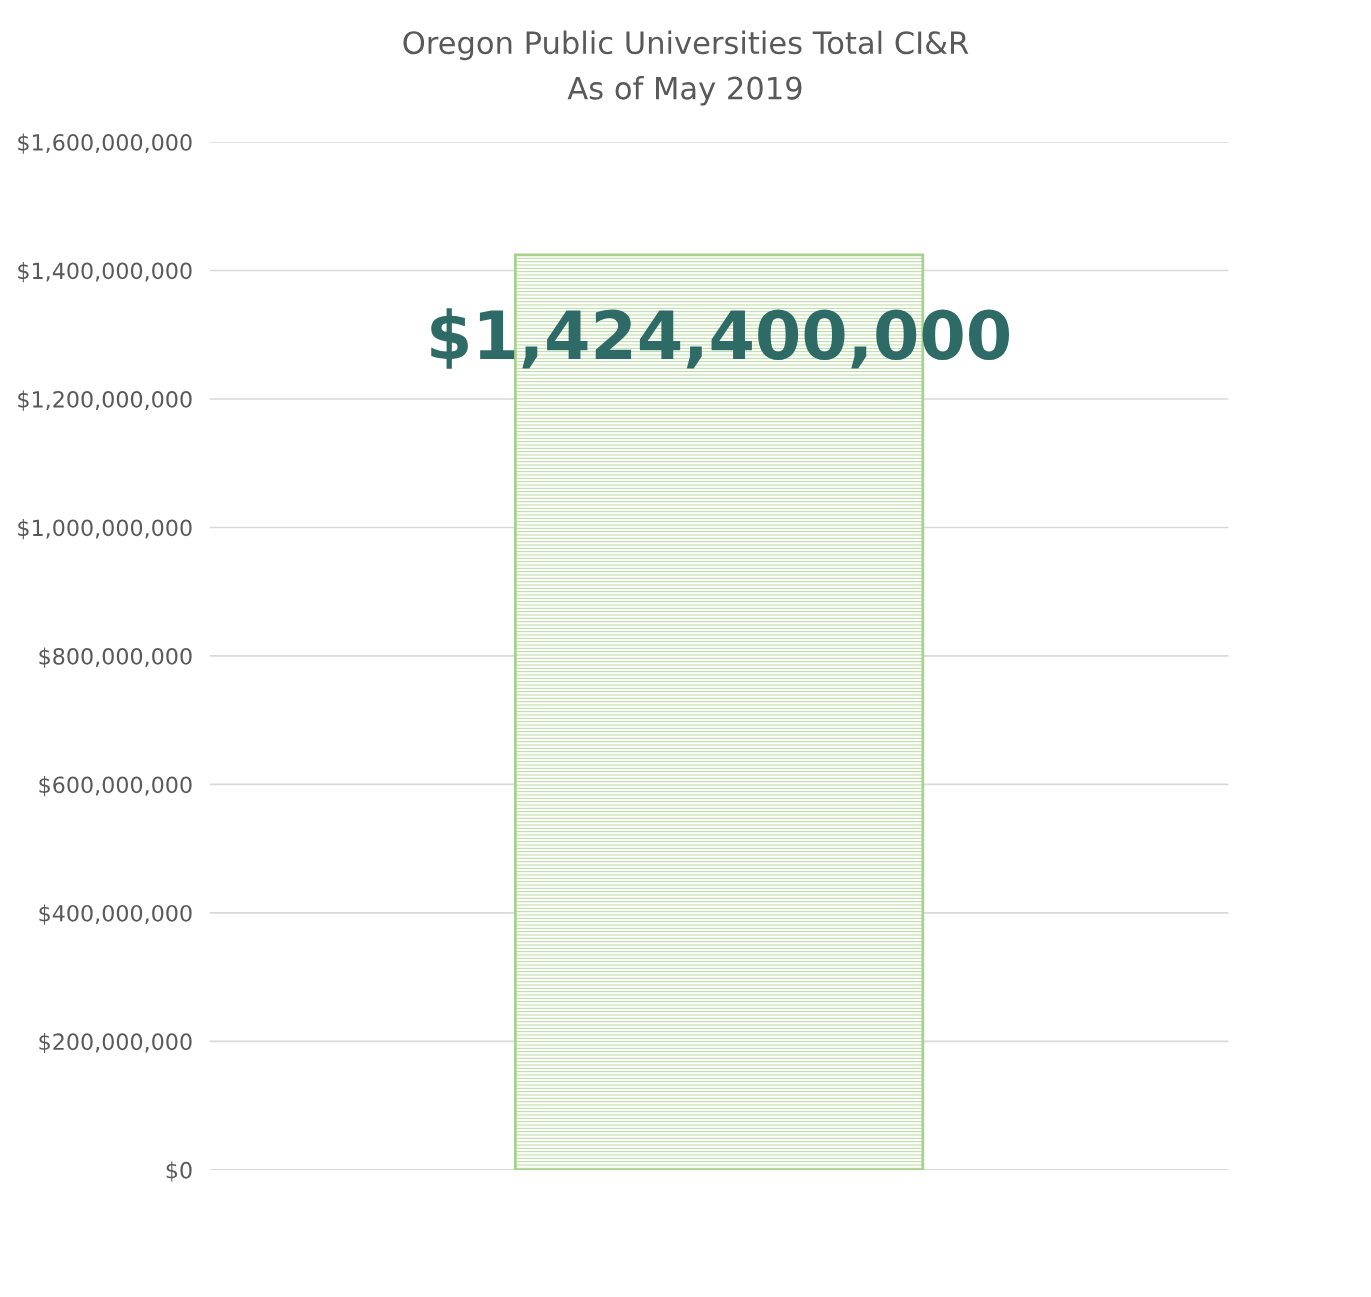  Describe the element at coordinates (105, 272) in the screenshot. I see `y-tick-label: $1,400,000,000` at that location.